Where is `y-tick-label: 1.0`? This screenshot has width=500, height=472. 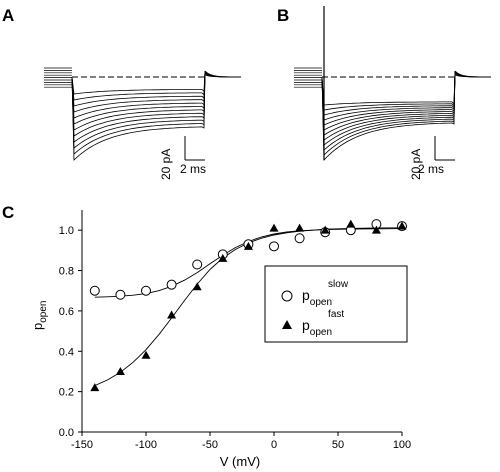
y-tick-label: 1.0 is located at coordinates (66, 231).